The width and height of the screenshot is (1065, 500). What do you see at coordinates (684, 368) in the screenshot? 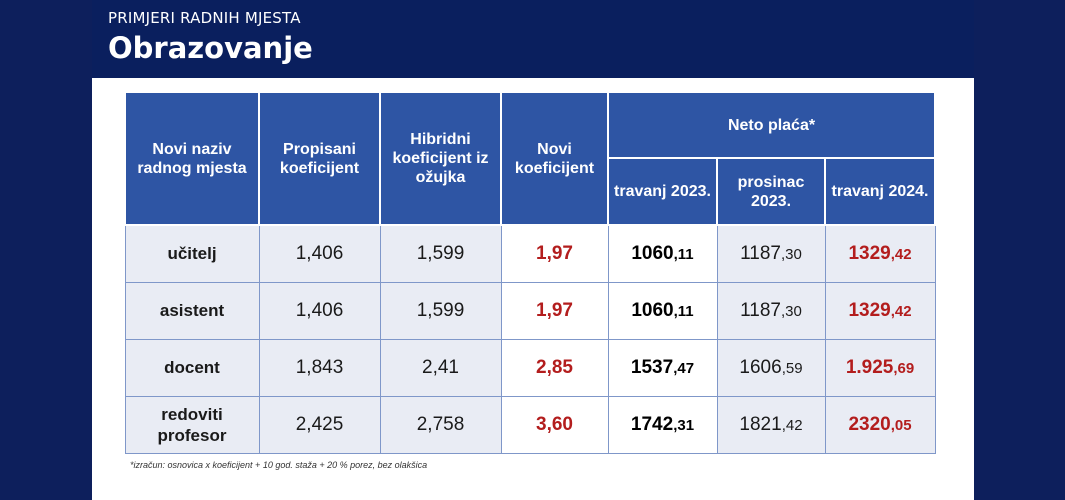
I see `value-decimal: ,47` at bounding box center [684, 368].